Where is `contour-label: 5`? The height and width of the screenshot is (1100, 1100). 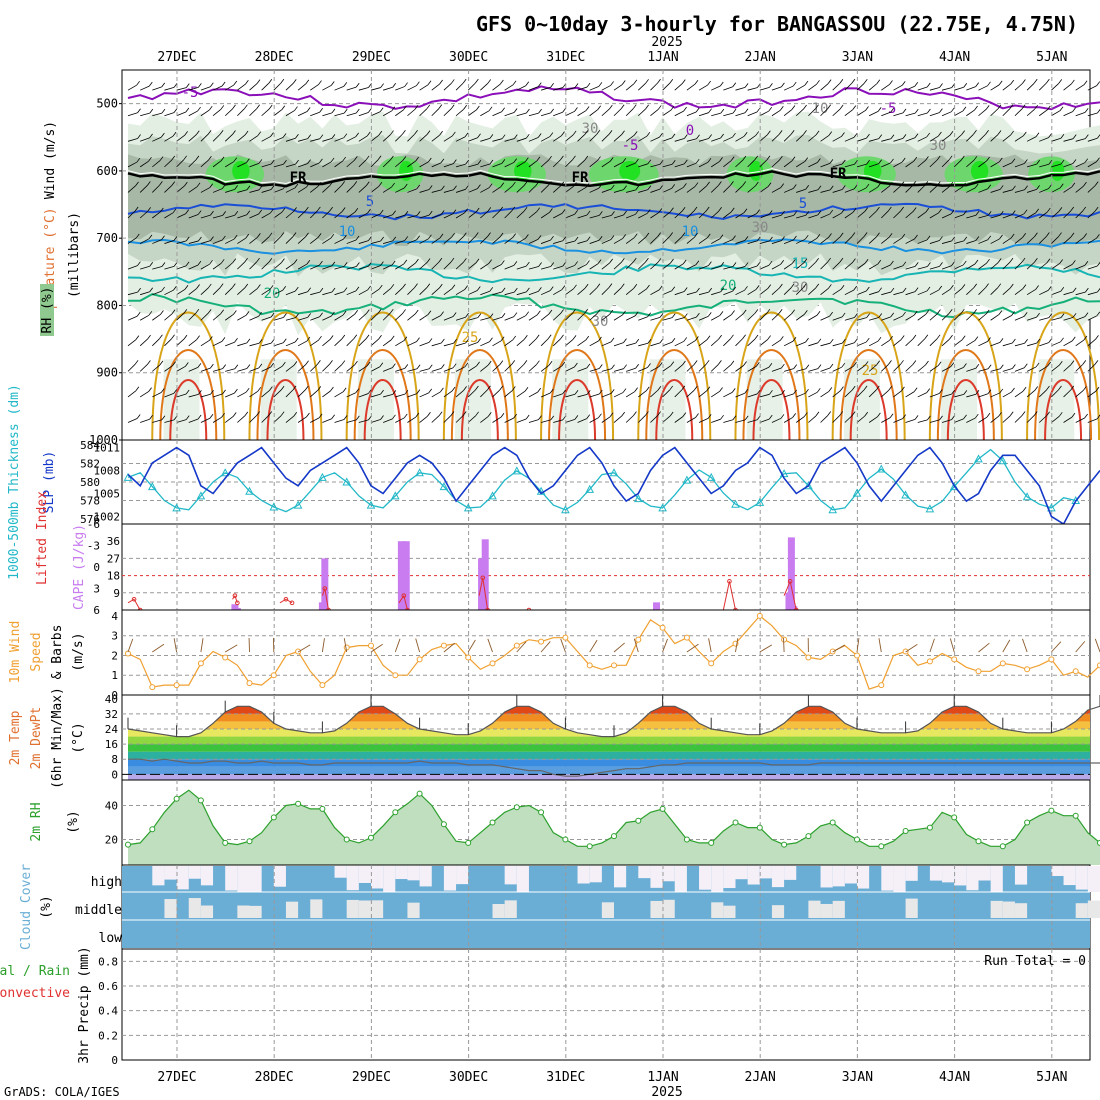
contour-label: 5 is located at coordinates (370, 202).